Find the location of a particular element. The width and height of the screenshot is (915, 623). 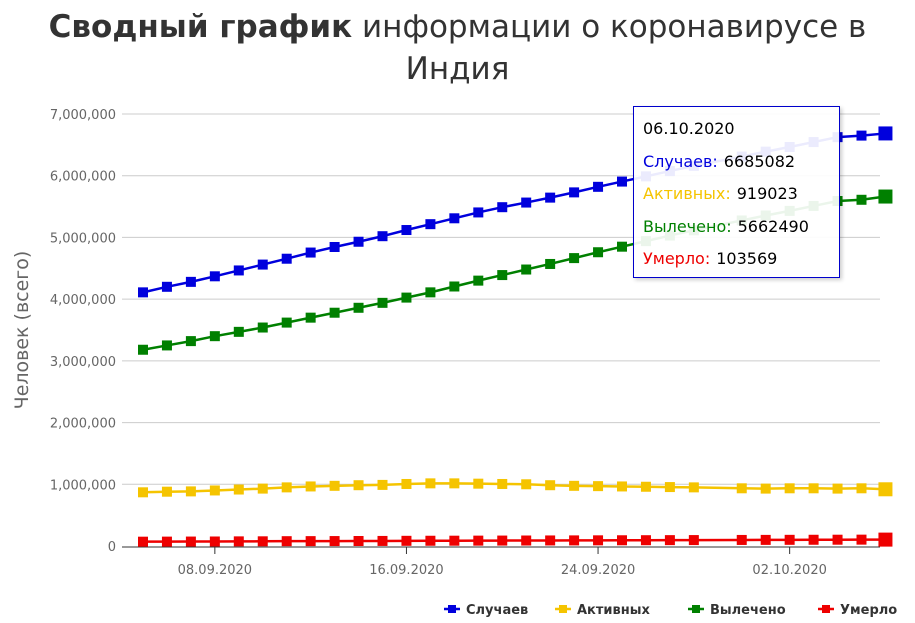

legend-item-recovered: Вылечено is located at coordinates (737, 610).